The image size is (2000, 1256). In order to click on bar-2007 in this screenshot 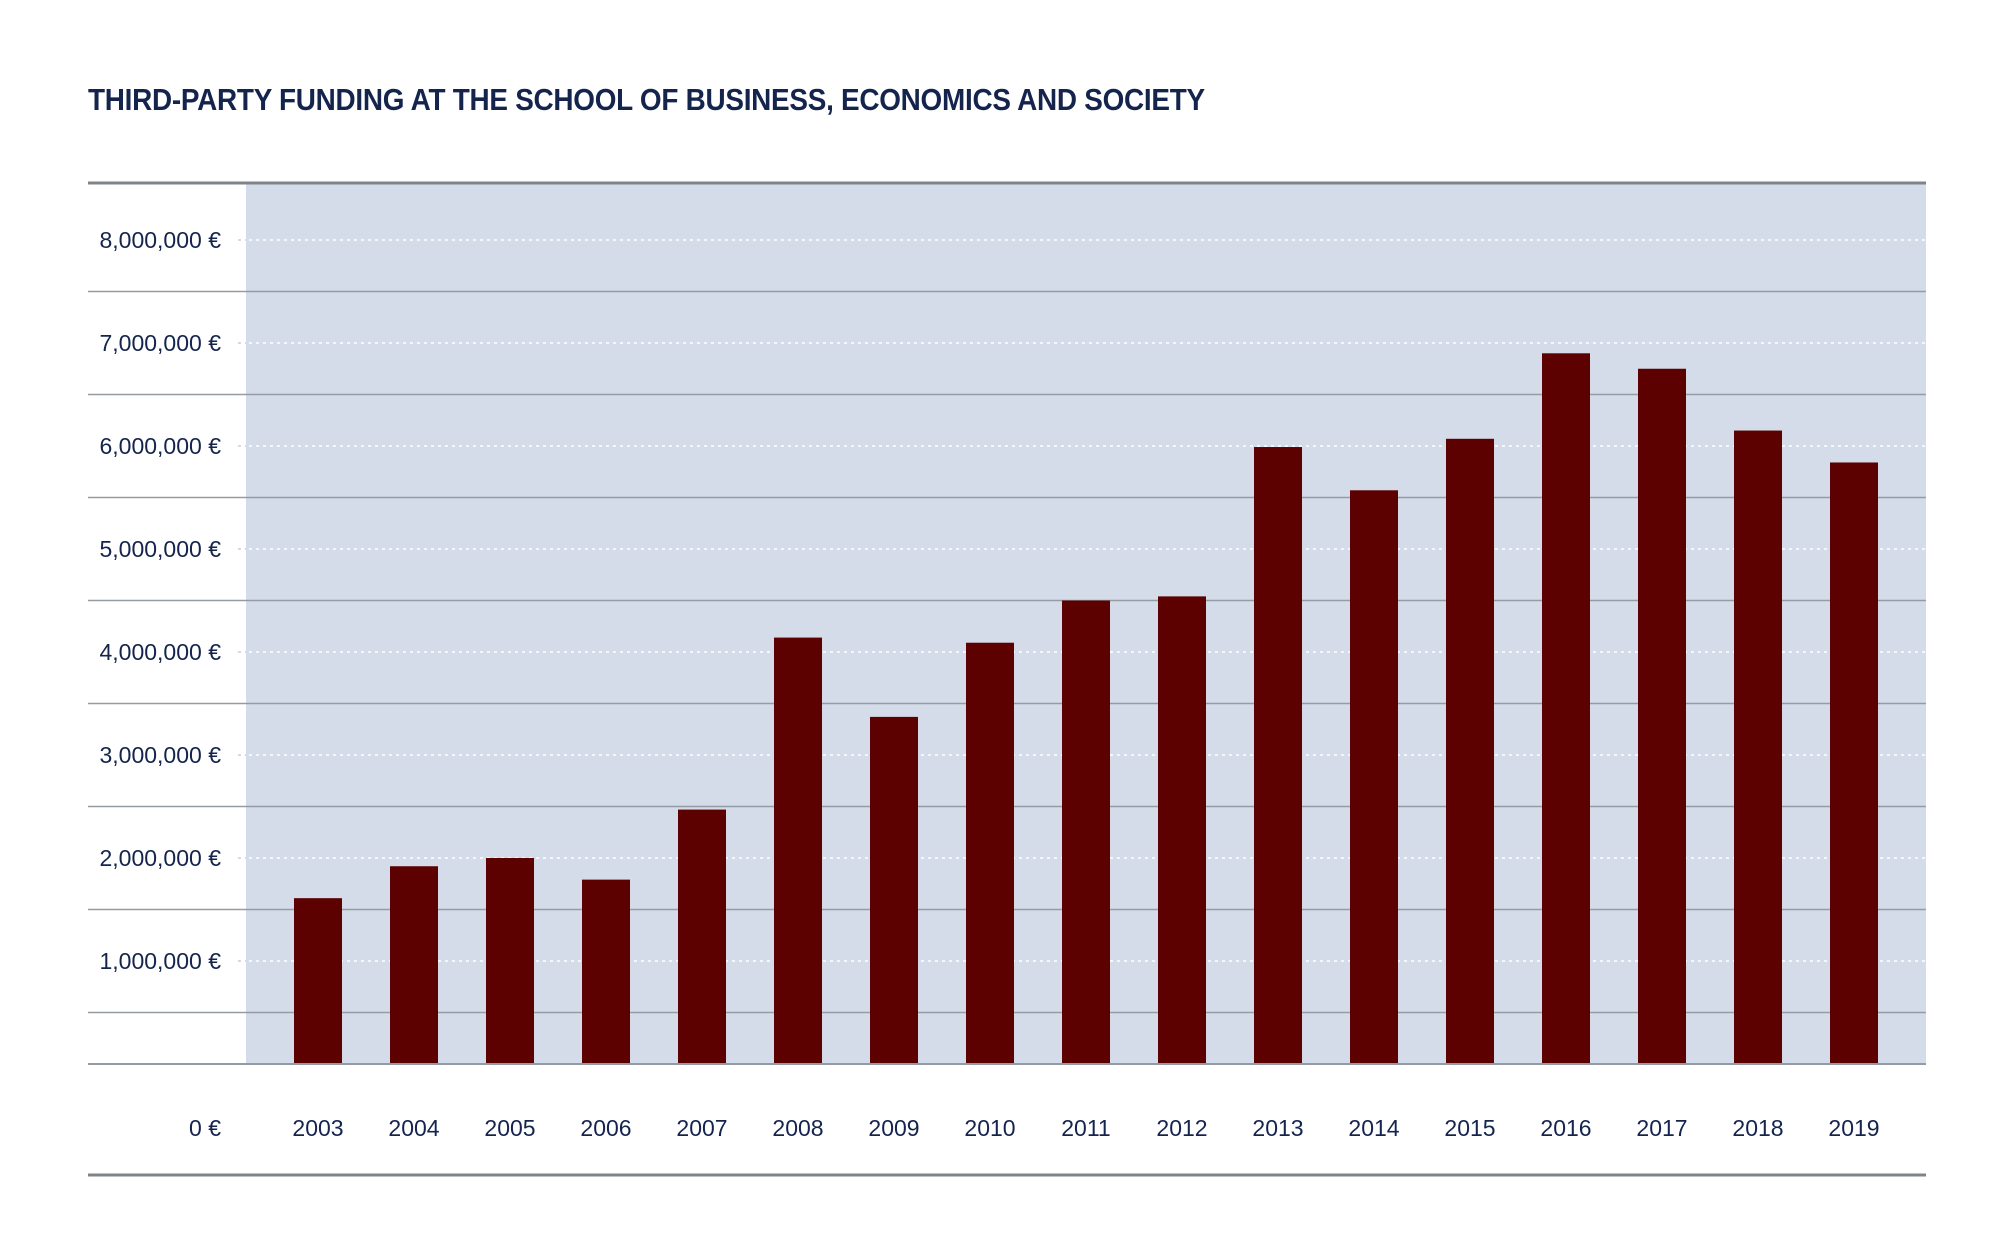, I will do `click(702, 936)`.